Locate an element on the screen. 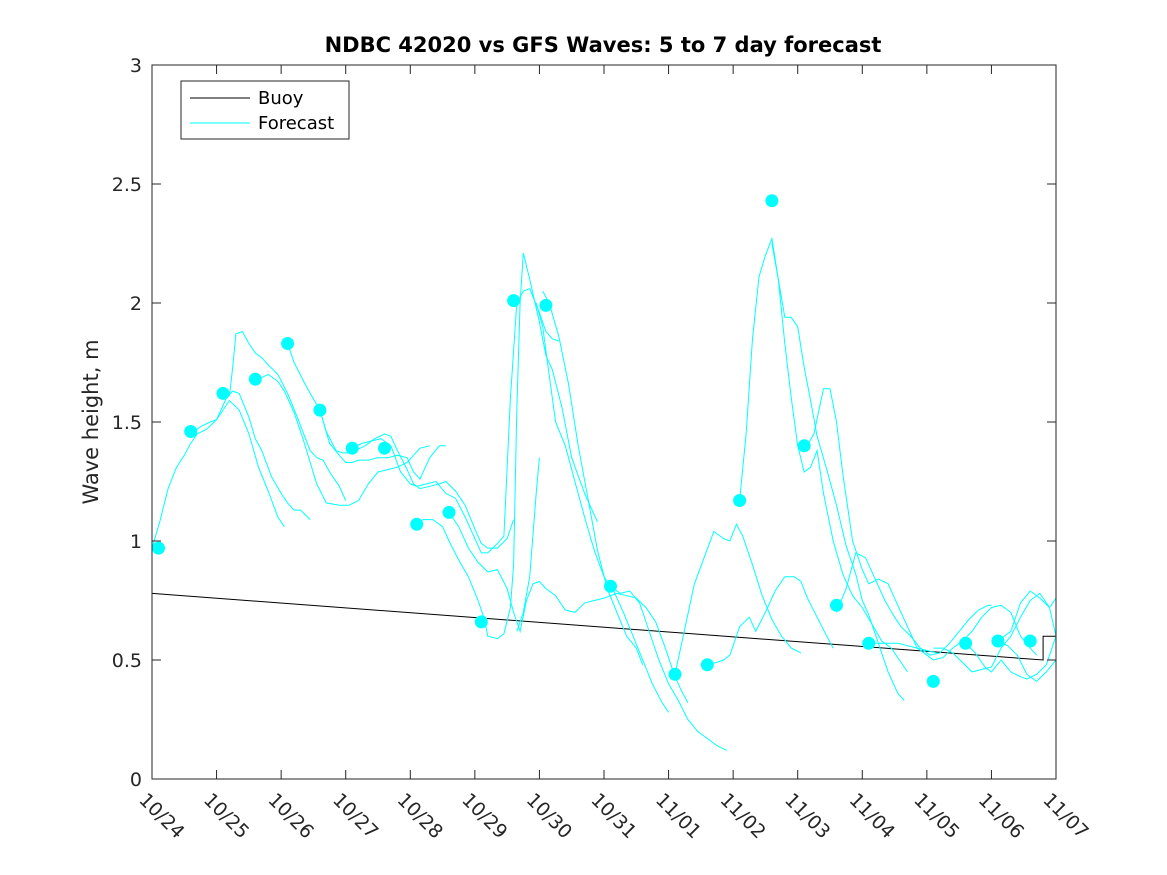  legend: Buoy Forecast is located at coordinates (265, 110).